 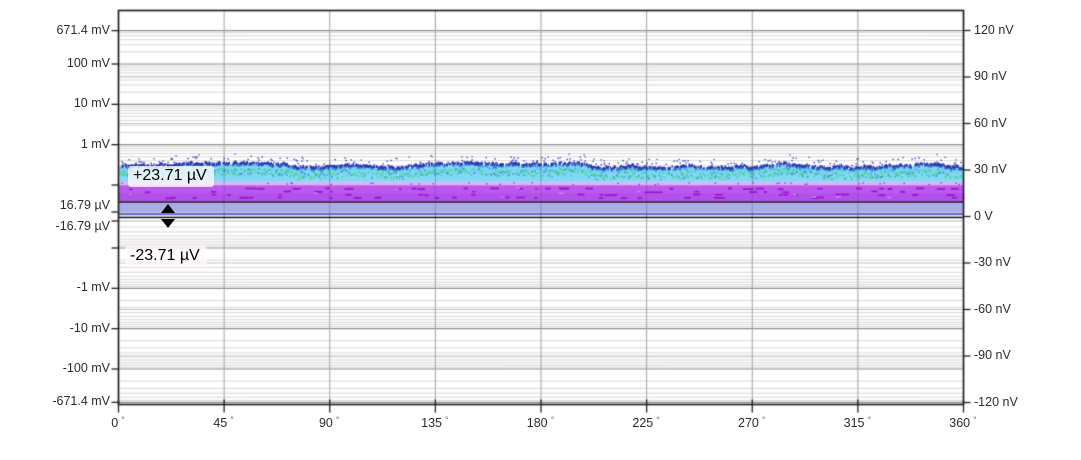 I want to click on y-right-tick-label: 60 nV, so click(x=990, y=122).